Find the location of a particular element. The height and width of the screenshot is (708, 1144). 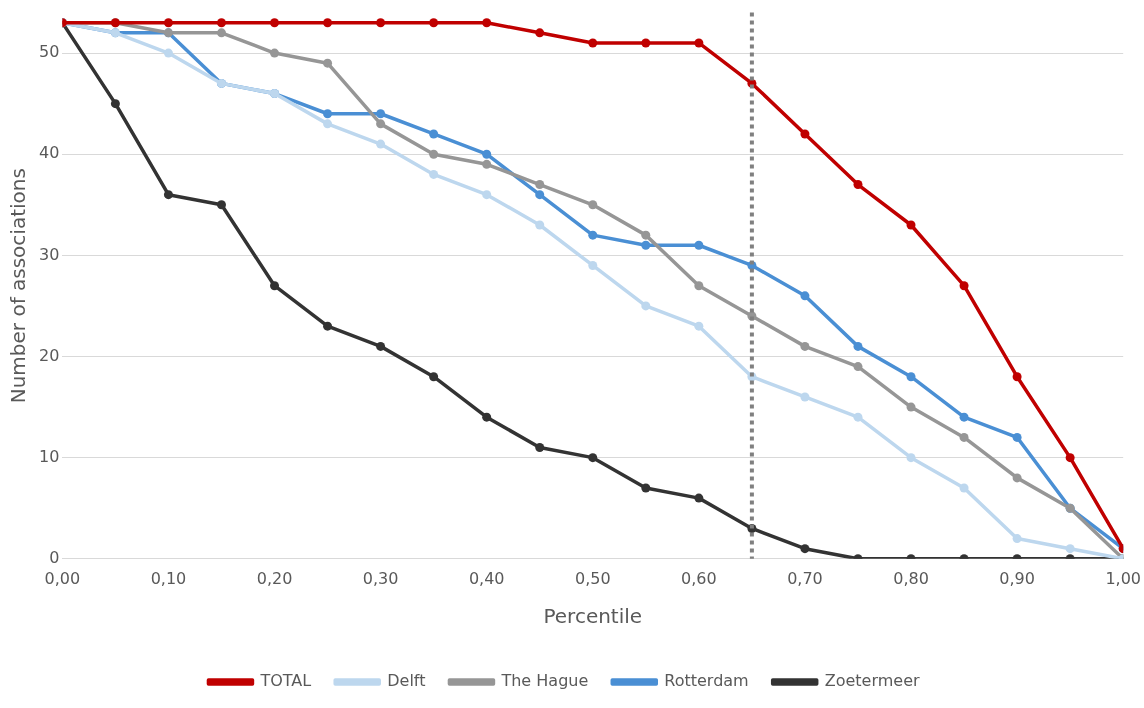

x-tick-label: 0,20 is located at coordinates (274, 578).